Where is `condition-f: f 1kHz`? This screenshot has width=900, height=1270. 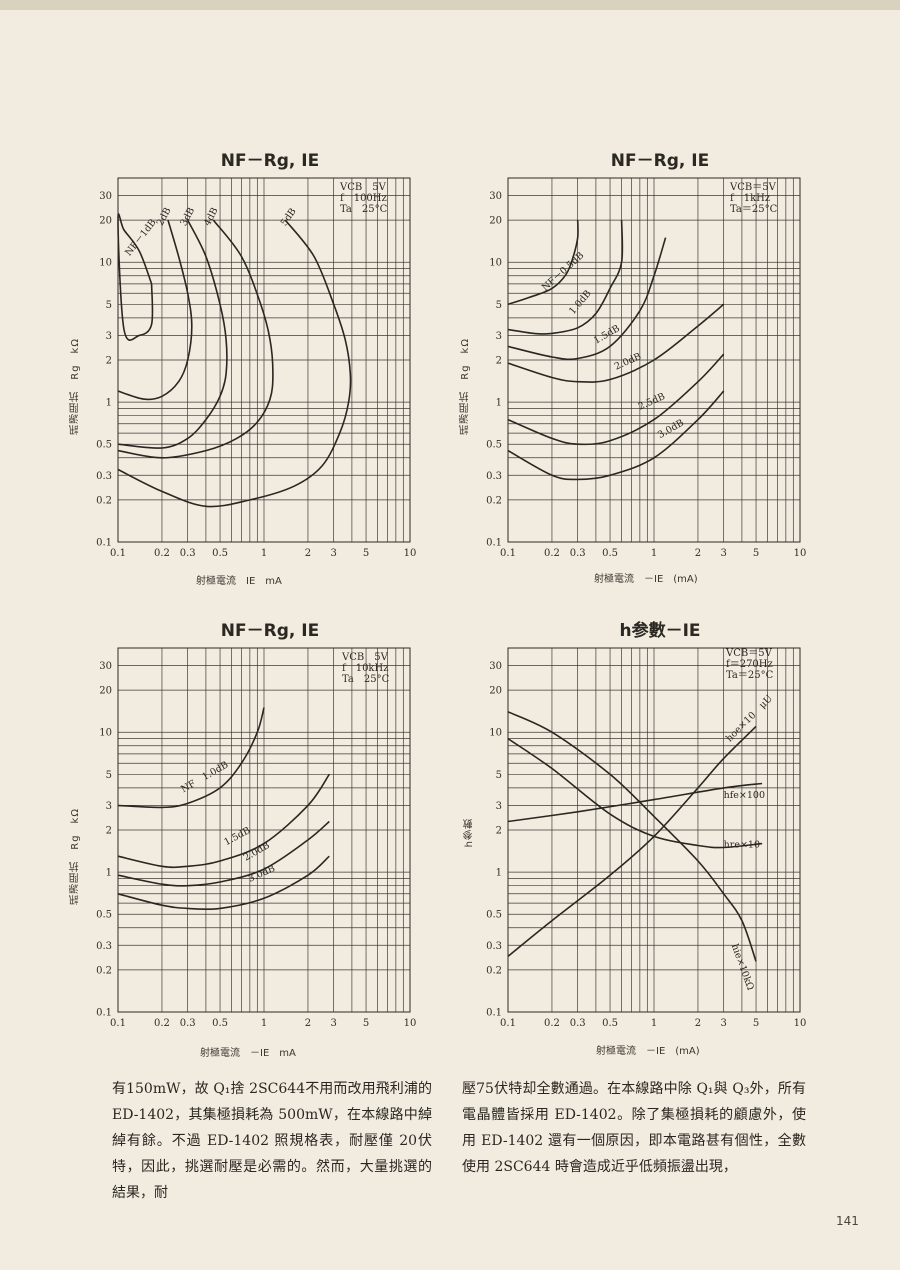
condition-f: f 1kHz is located at coordinates (750, 198).